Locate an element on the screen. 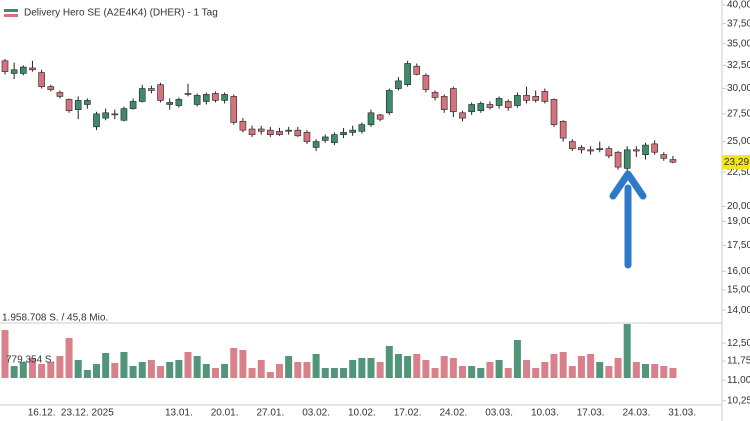 The image size is (750, 421). x-tick-label: 13.01. is located at coordinates (179, 413).